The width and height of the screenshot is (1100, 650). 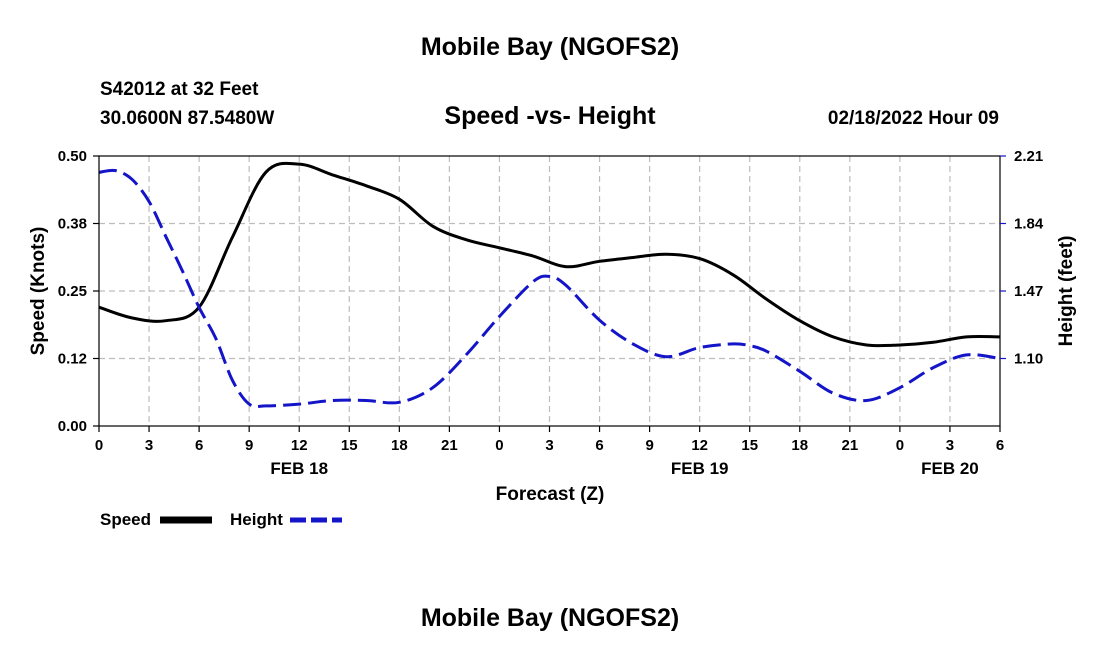 What do you see at coordinates (72, 426) in the screenshot?
I see `y-tick-label: 0.00` at bounding box center [72, 426].